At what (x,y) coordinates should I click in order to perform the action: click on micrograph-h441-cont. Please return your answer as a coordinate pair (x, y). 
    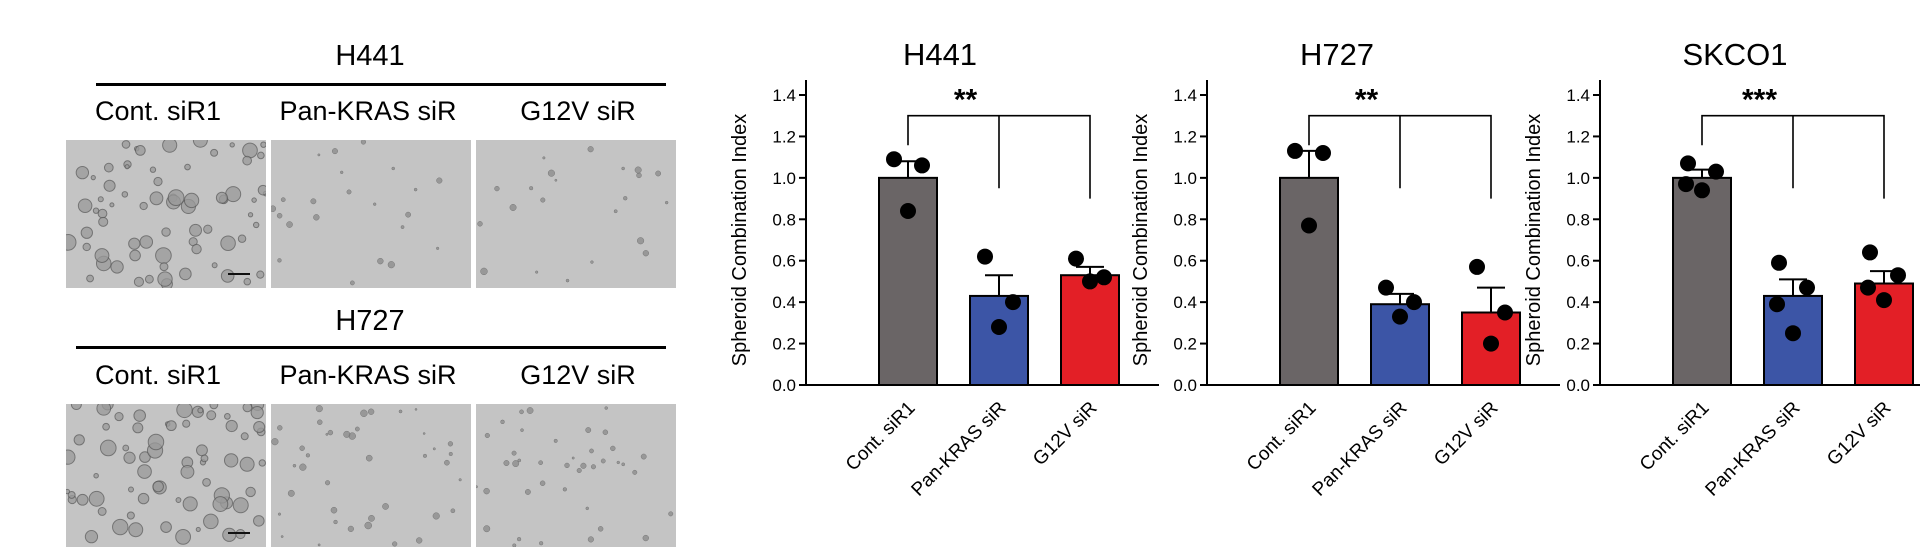
    Looking at the image, I should click on (166, 214).